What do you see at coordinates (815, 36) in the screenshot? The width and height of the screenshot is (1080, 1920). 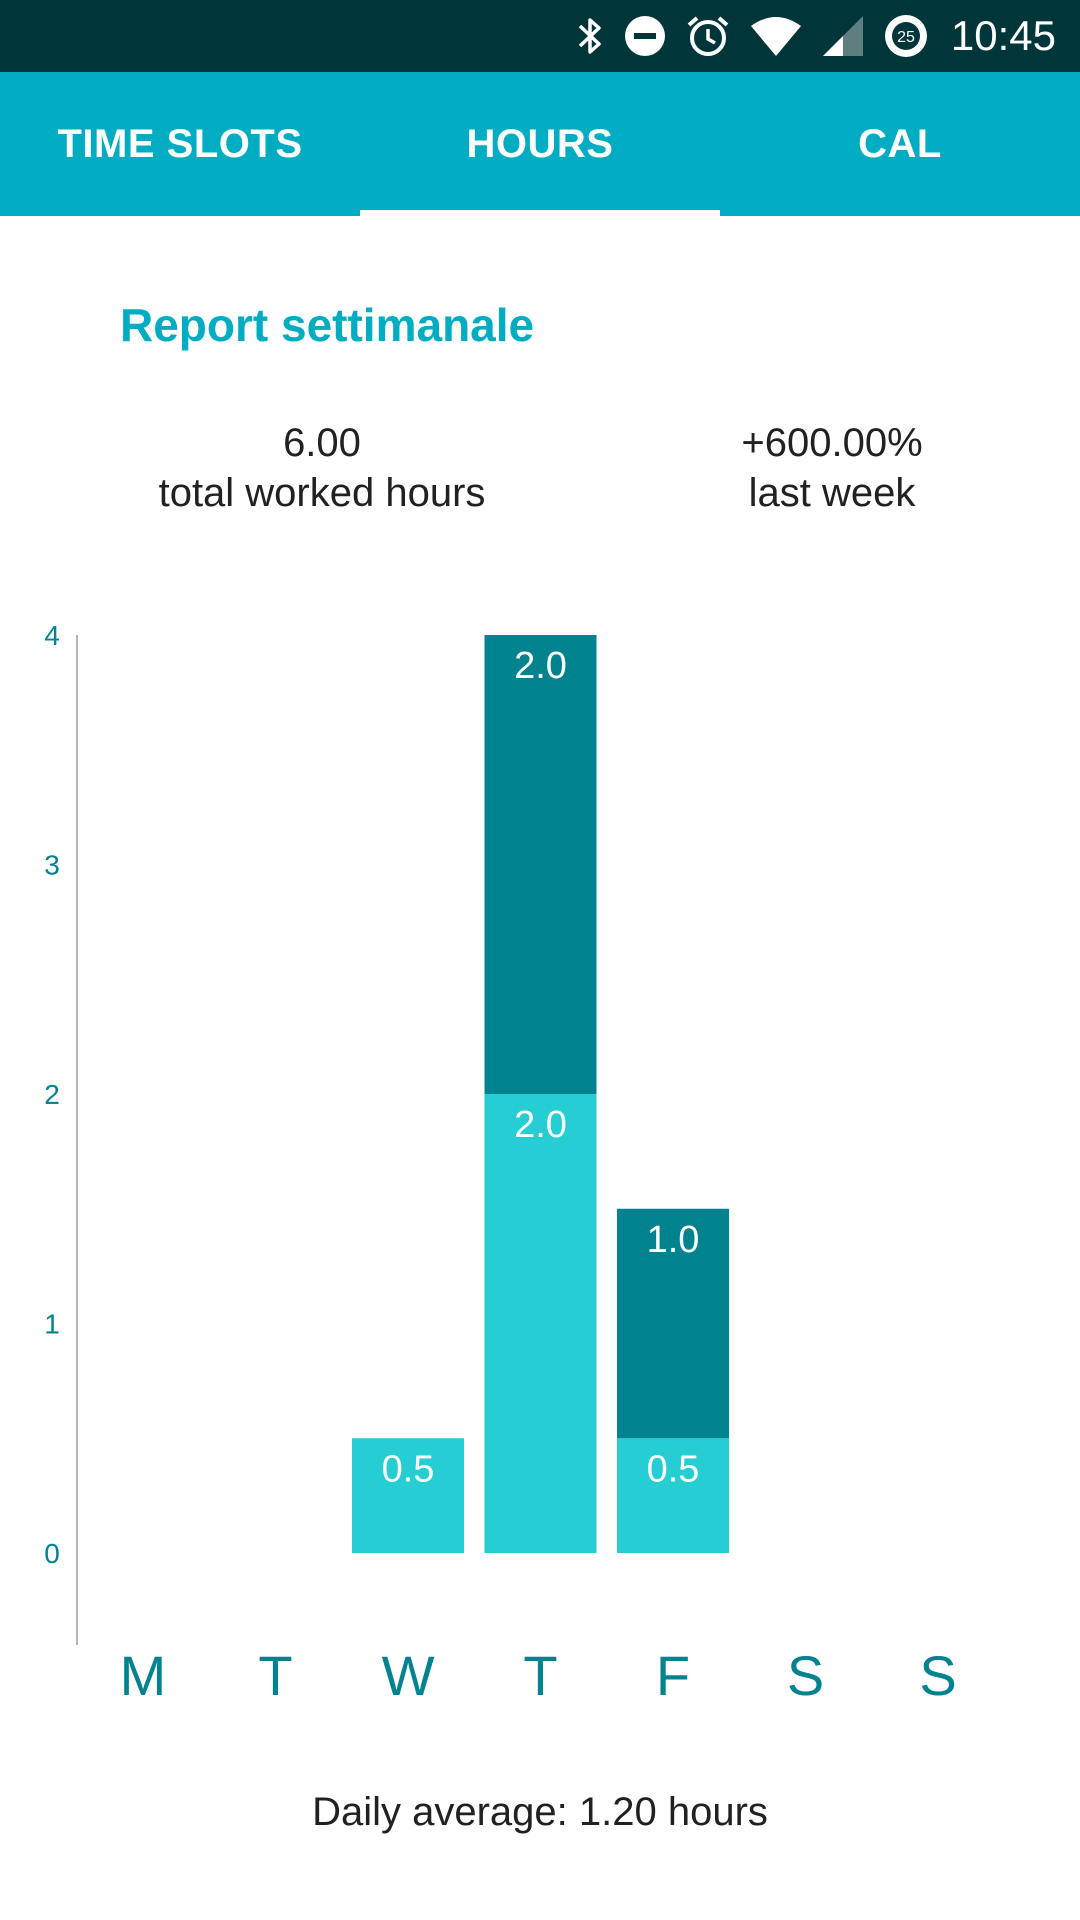 I see `status-icons: 25 10:45` at bounding box center [815, 36].